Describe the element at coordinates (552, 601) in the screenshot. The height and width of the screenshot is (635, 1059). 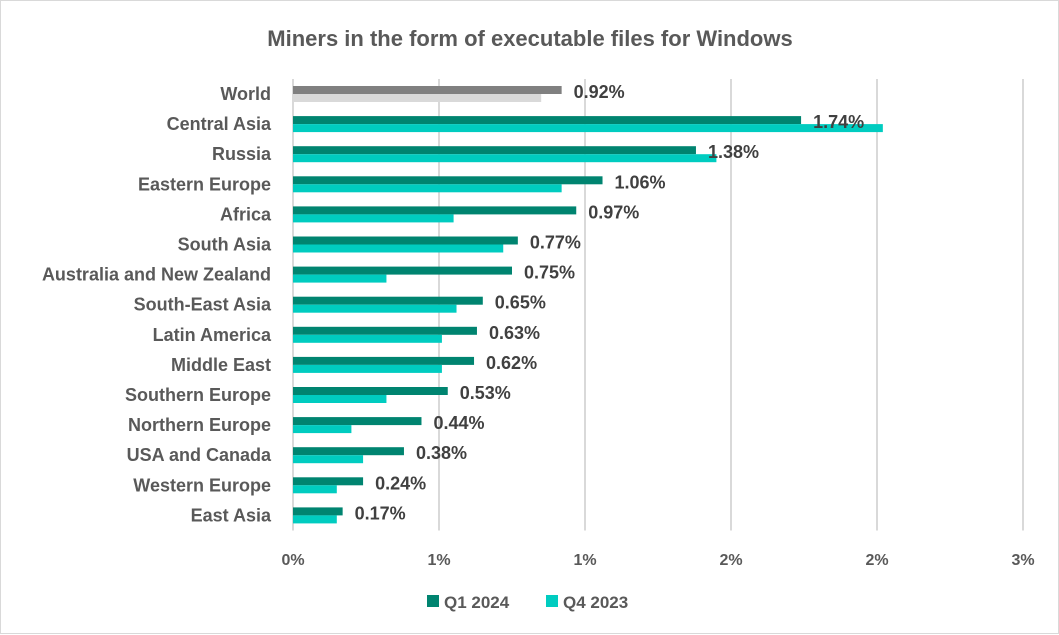
I see `legend-swatch-q4-2023` at that location.